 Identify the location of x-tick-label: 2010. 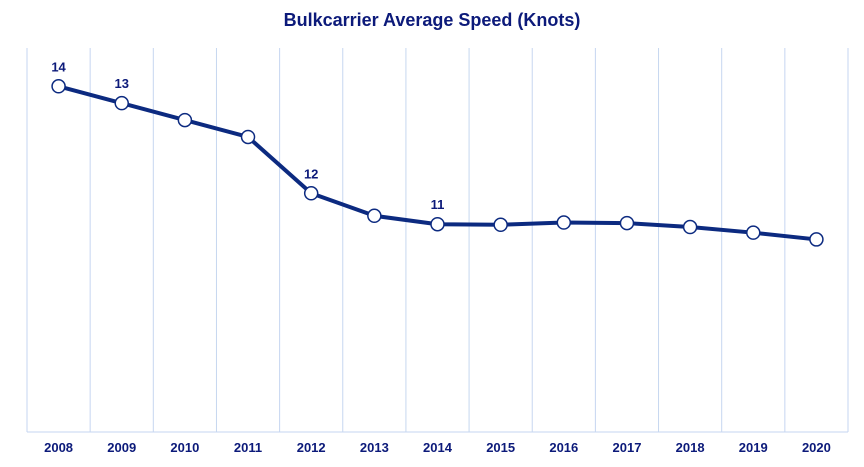
(184, 447).